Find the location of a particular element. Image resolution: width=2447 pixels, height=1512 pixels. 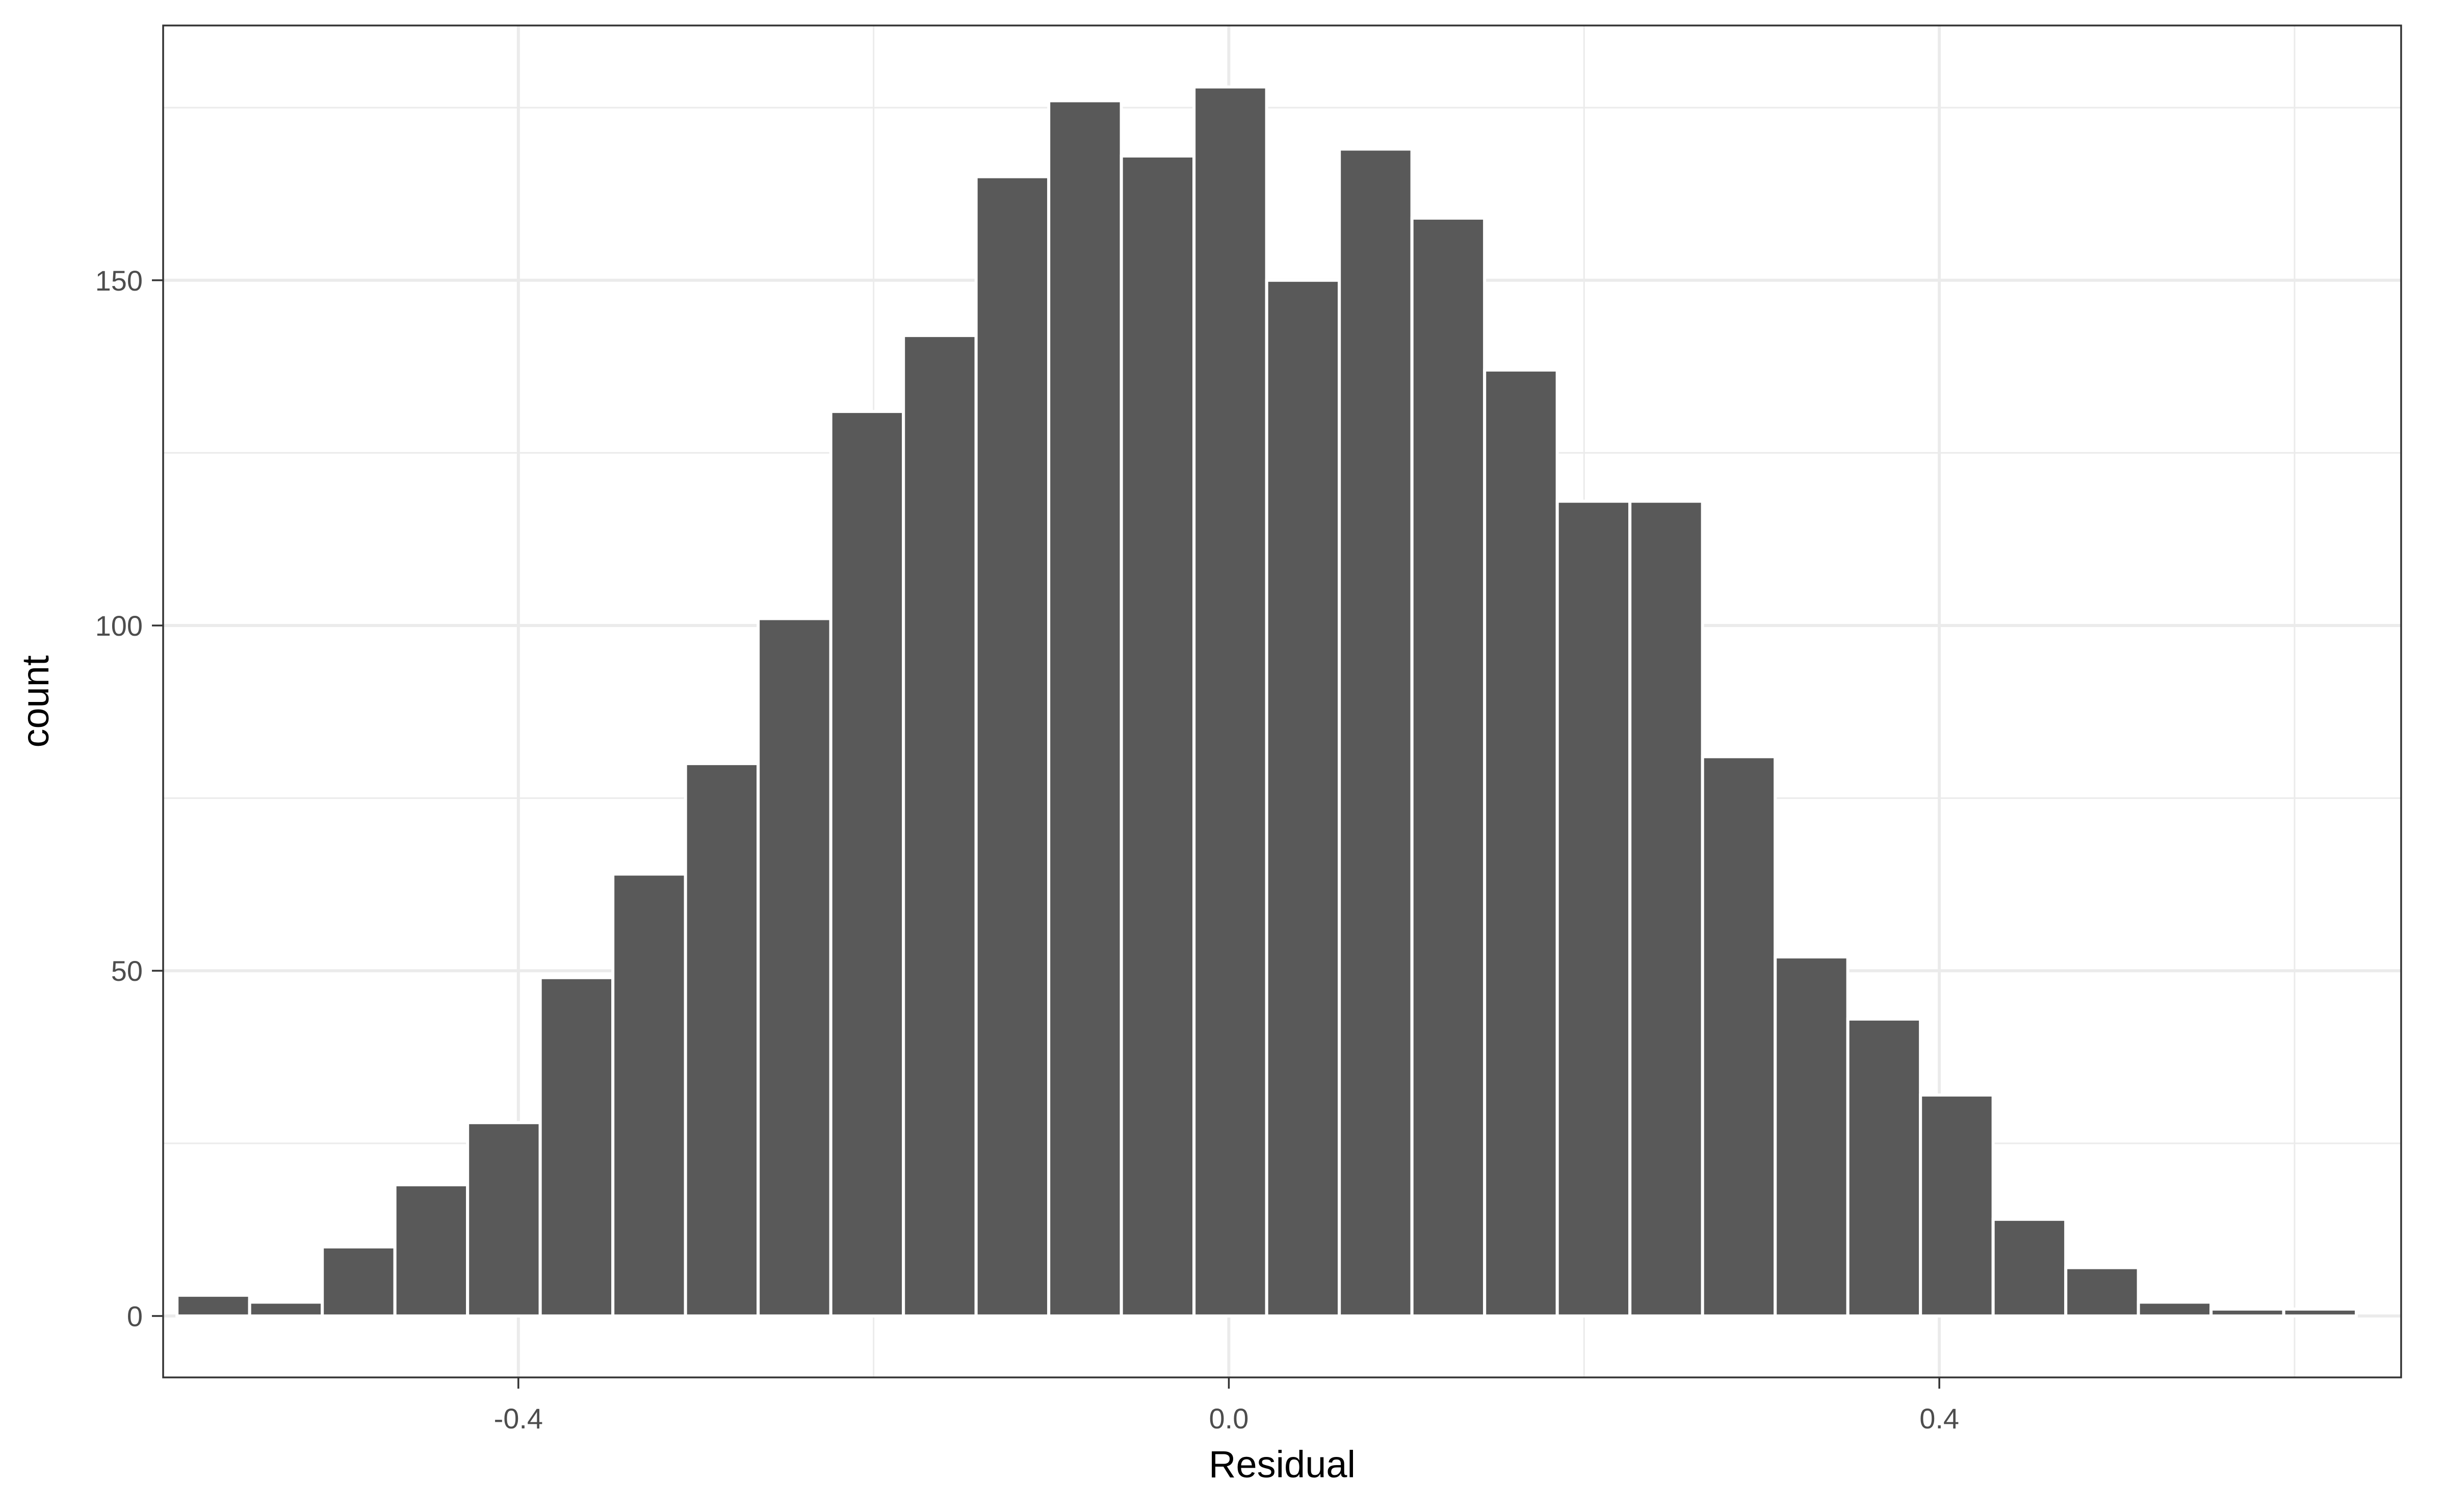

y-tick-label: 150 is located at coordinates (119, 281).